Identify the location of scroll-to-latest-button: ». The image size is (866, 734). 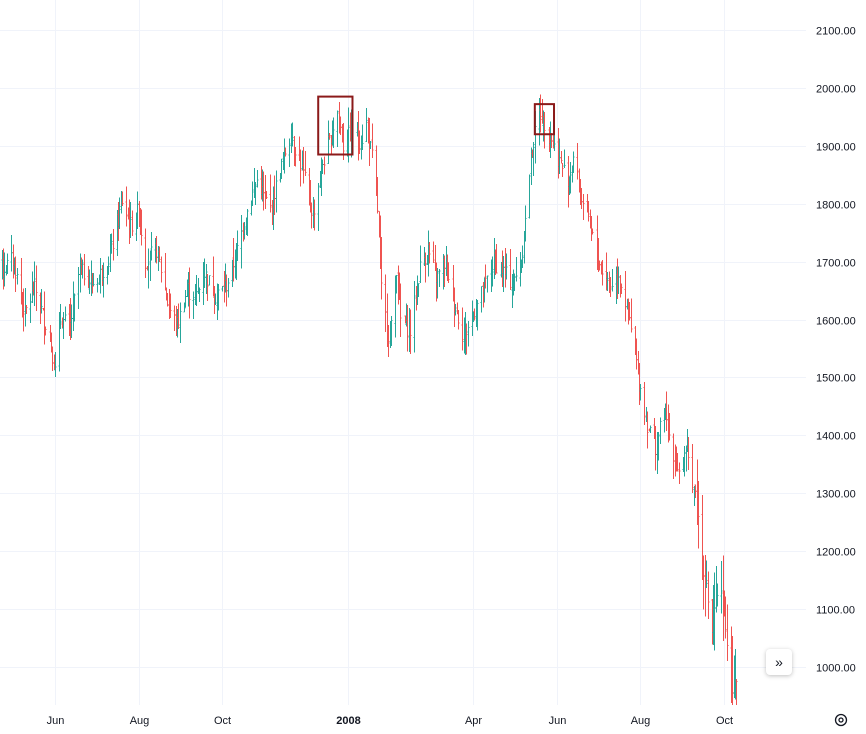
(779, 662).